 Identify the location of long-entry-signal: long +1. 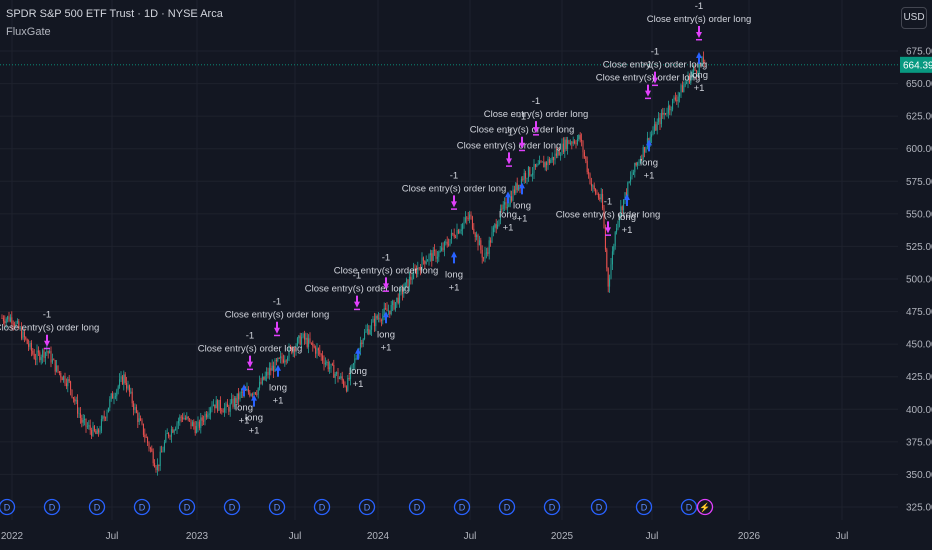
(358, 368).